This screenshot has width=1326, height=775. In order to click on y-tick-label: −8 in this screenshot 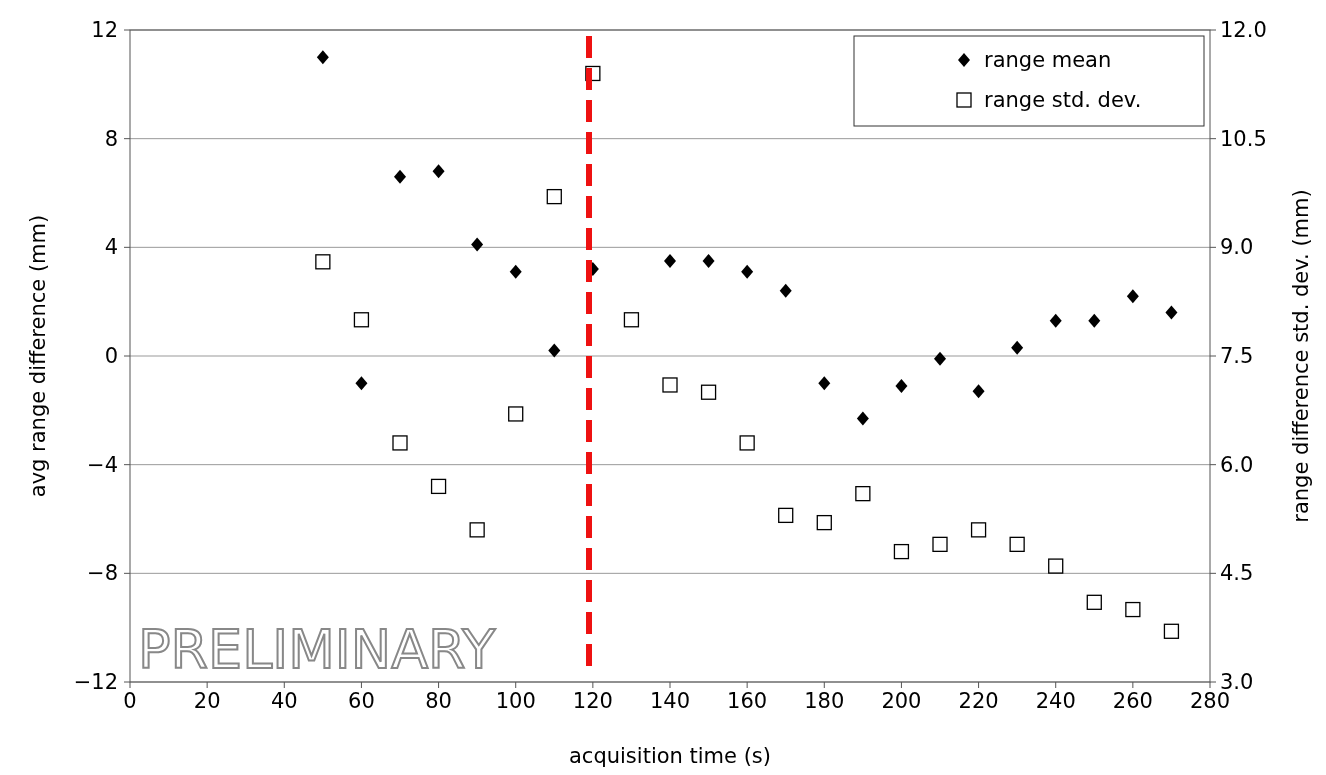, I will do `click(102, 573)`.